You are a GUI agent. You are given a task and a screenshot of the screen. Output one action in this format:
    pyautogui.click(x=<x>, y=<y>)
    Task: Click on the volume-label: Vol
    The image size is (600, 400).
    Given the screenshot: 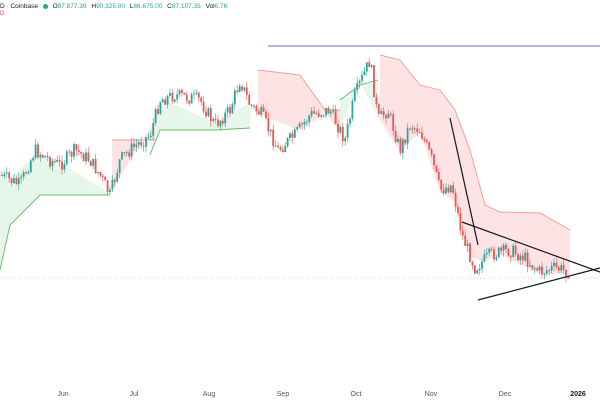 What is the action you would take?
    pyautogui.click(x=210, y=6)
    